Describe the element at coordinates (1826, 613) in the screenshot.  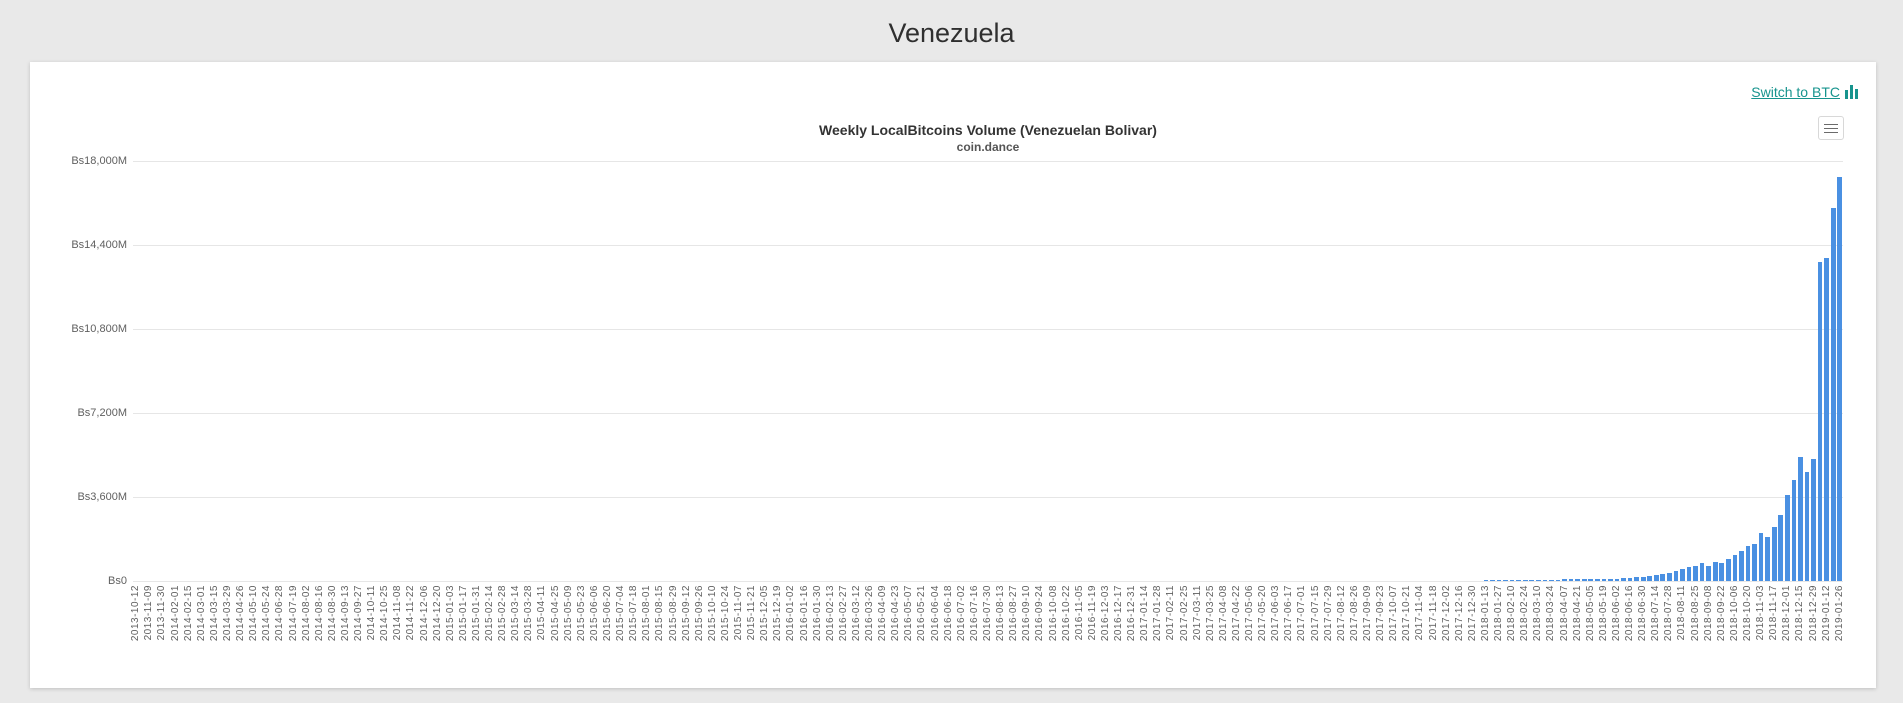
I see `x-axis-label: 2019-01-12` at that location.